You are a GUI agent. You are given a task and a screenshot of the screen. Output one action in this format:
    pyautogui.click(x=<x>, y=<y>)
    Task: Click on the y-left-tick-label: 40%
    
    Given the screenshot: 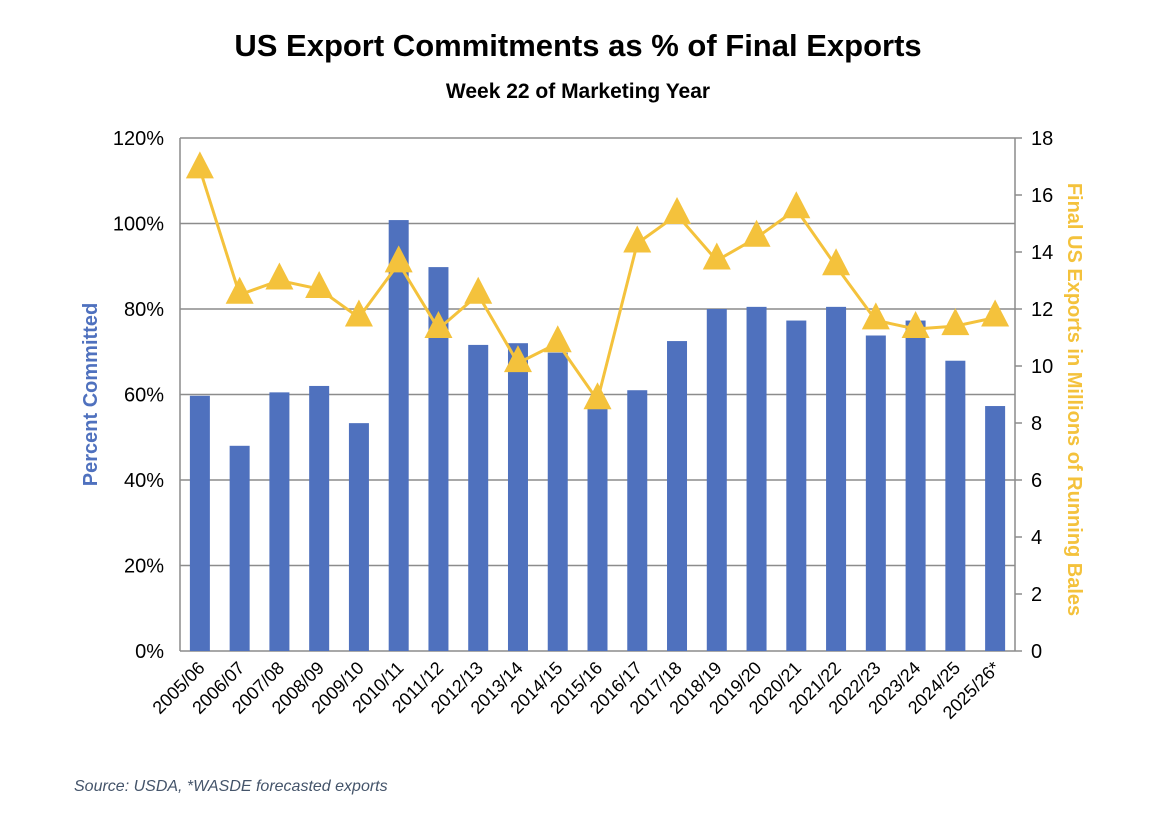 What is the action you would take?
    pyautogui.click(x=144, y=481)
    